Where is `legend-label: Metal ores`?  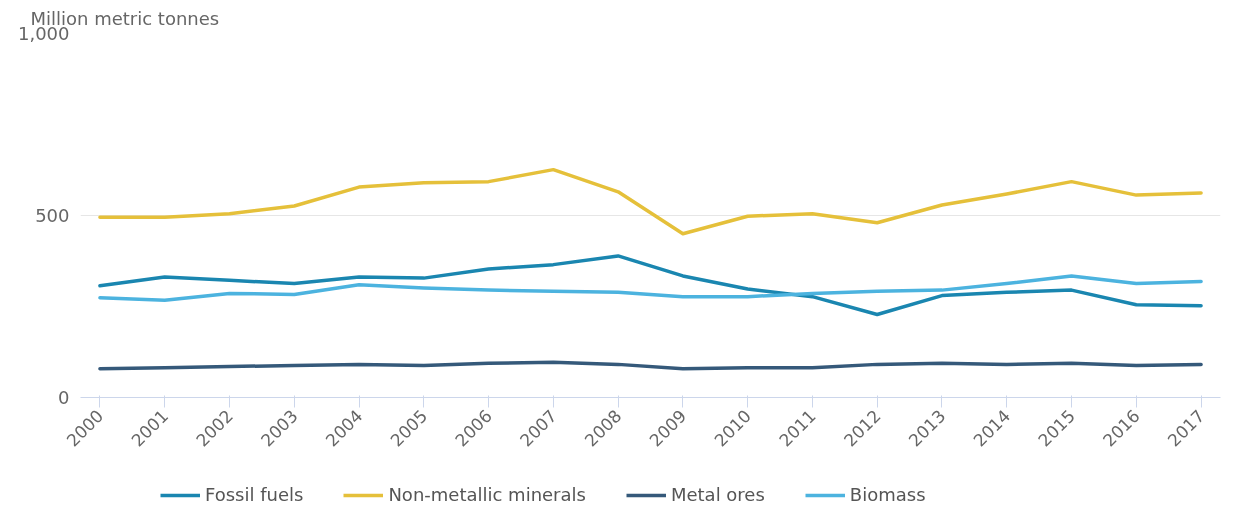 legend-label: Metal ores is located at coordinates (717, 494).